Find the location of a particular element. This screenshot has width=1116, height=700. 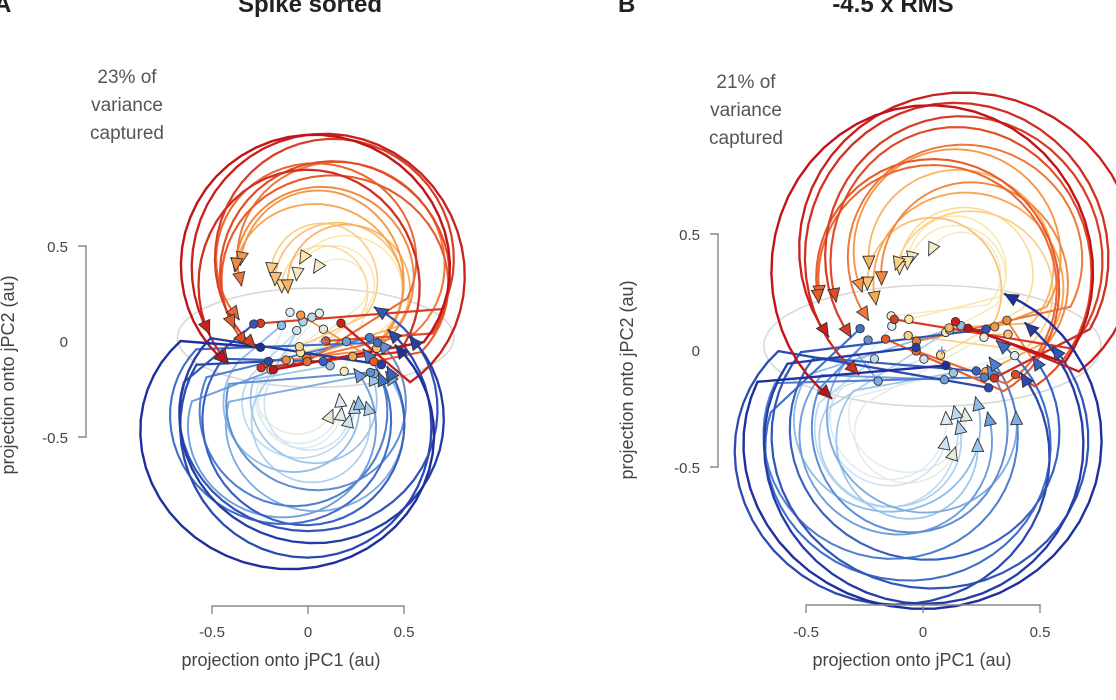

panel-letter: B is located at coordinates (626, 9).